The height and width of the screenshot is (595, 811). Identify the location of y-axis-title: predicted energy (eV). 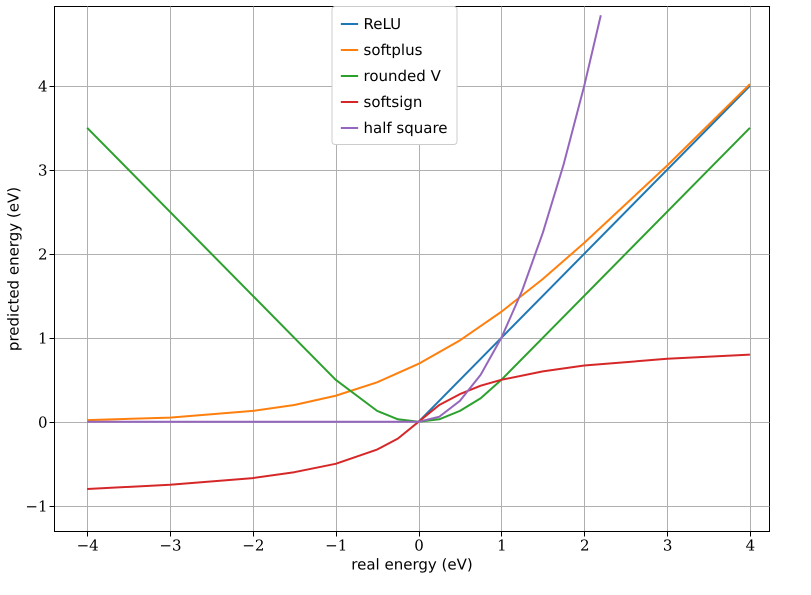
(13, 269).